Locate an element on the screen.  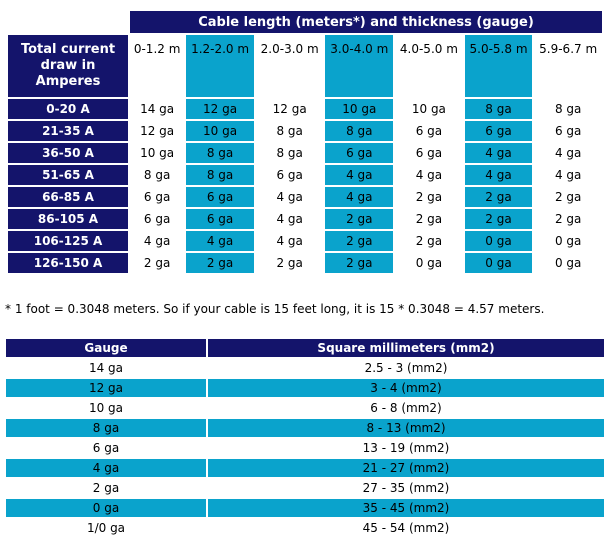
amperage-label: 86-105 A is located at coordinates (68, 219).